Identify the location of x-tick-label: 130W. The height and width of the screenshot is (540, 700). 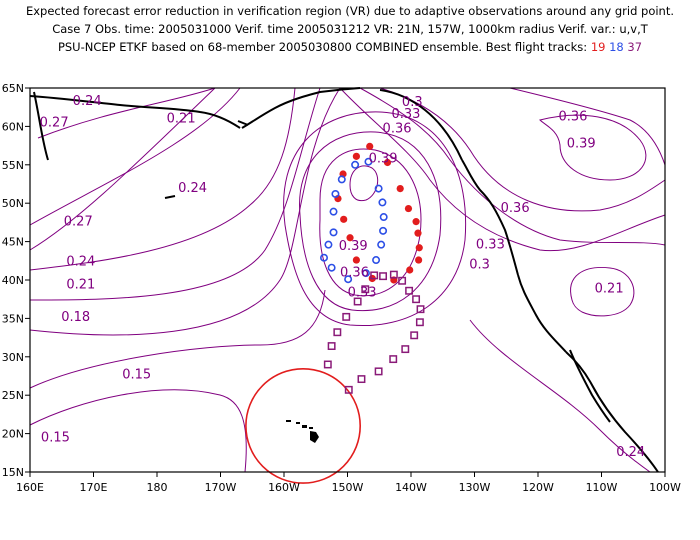
(475, 487).